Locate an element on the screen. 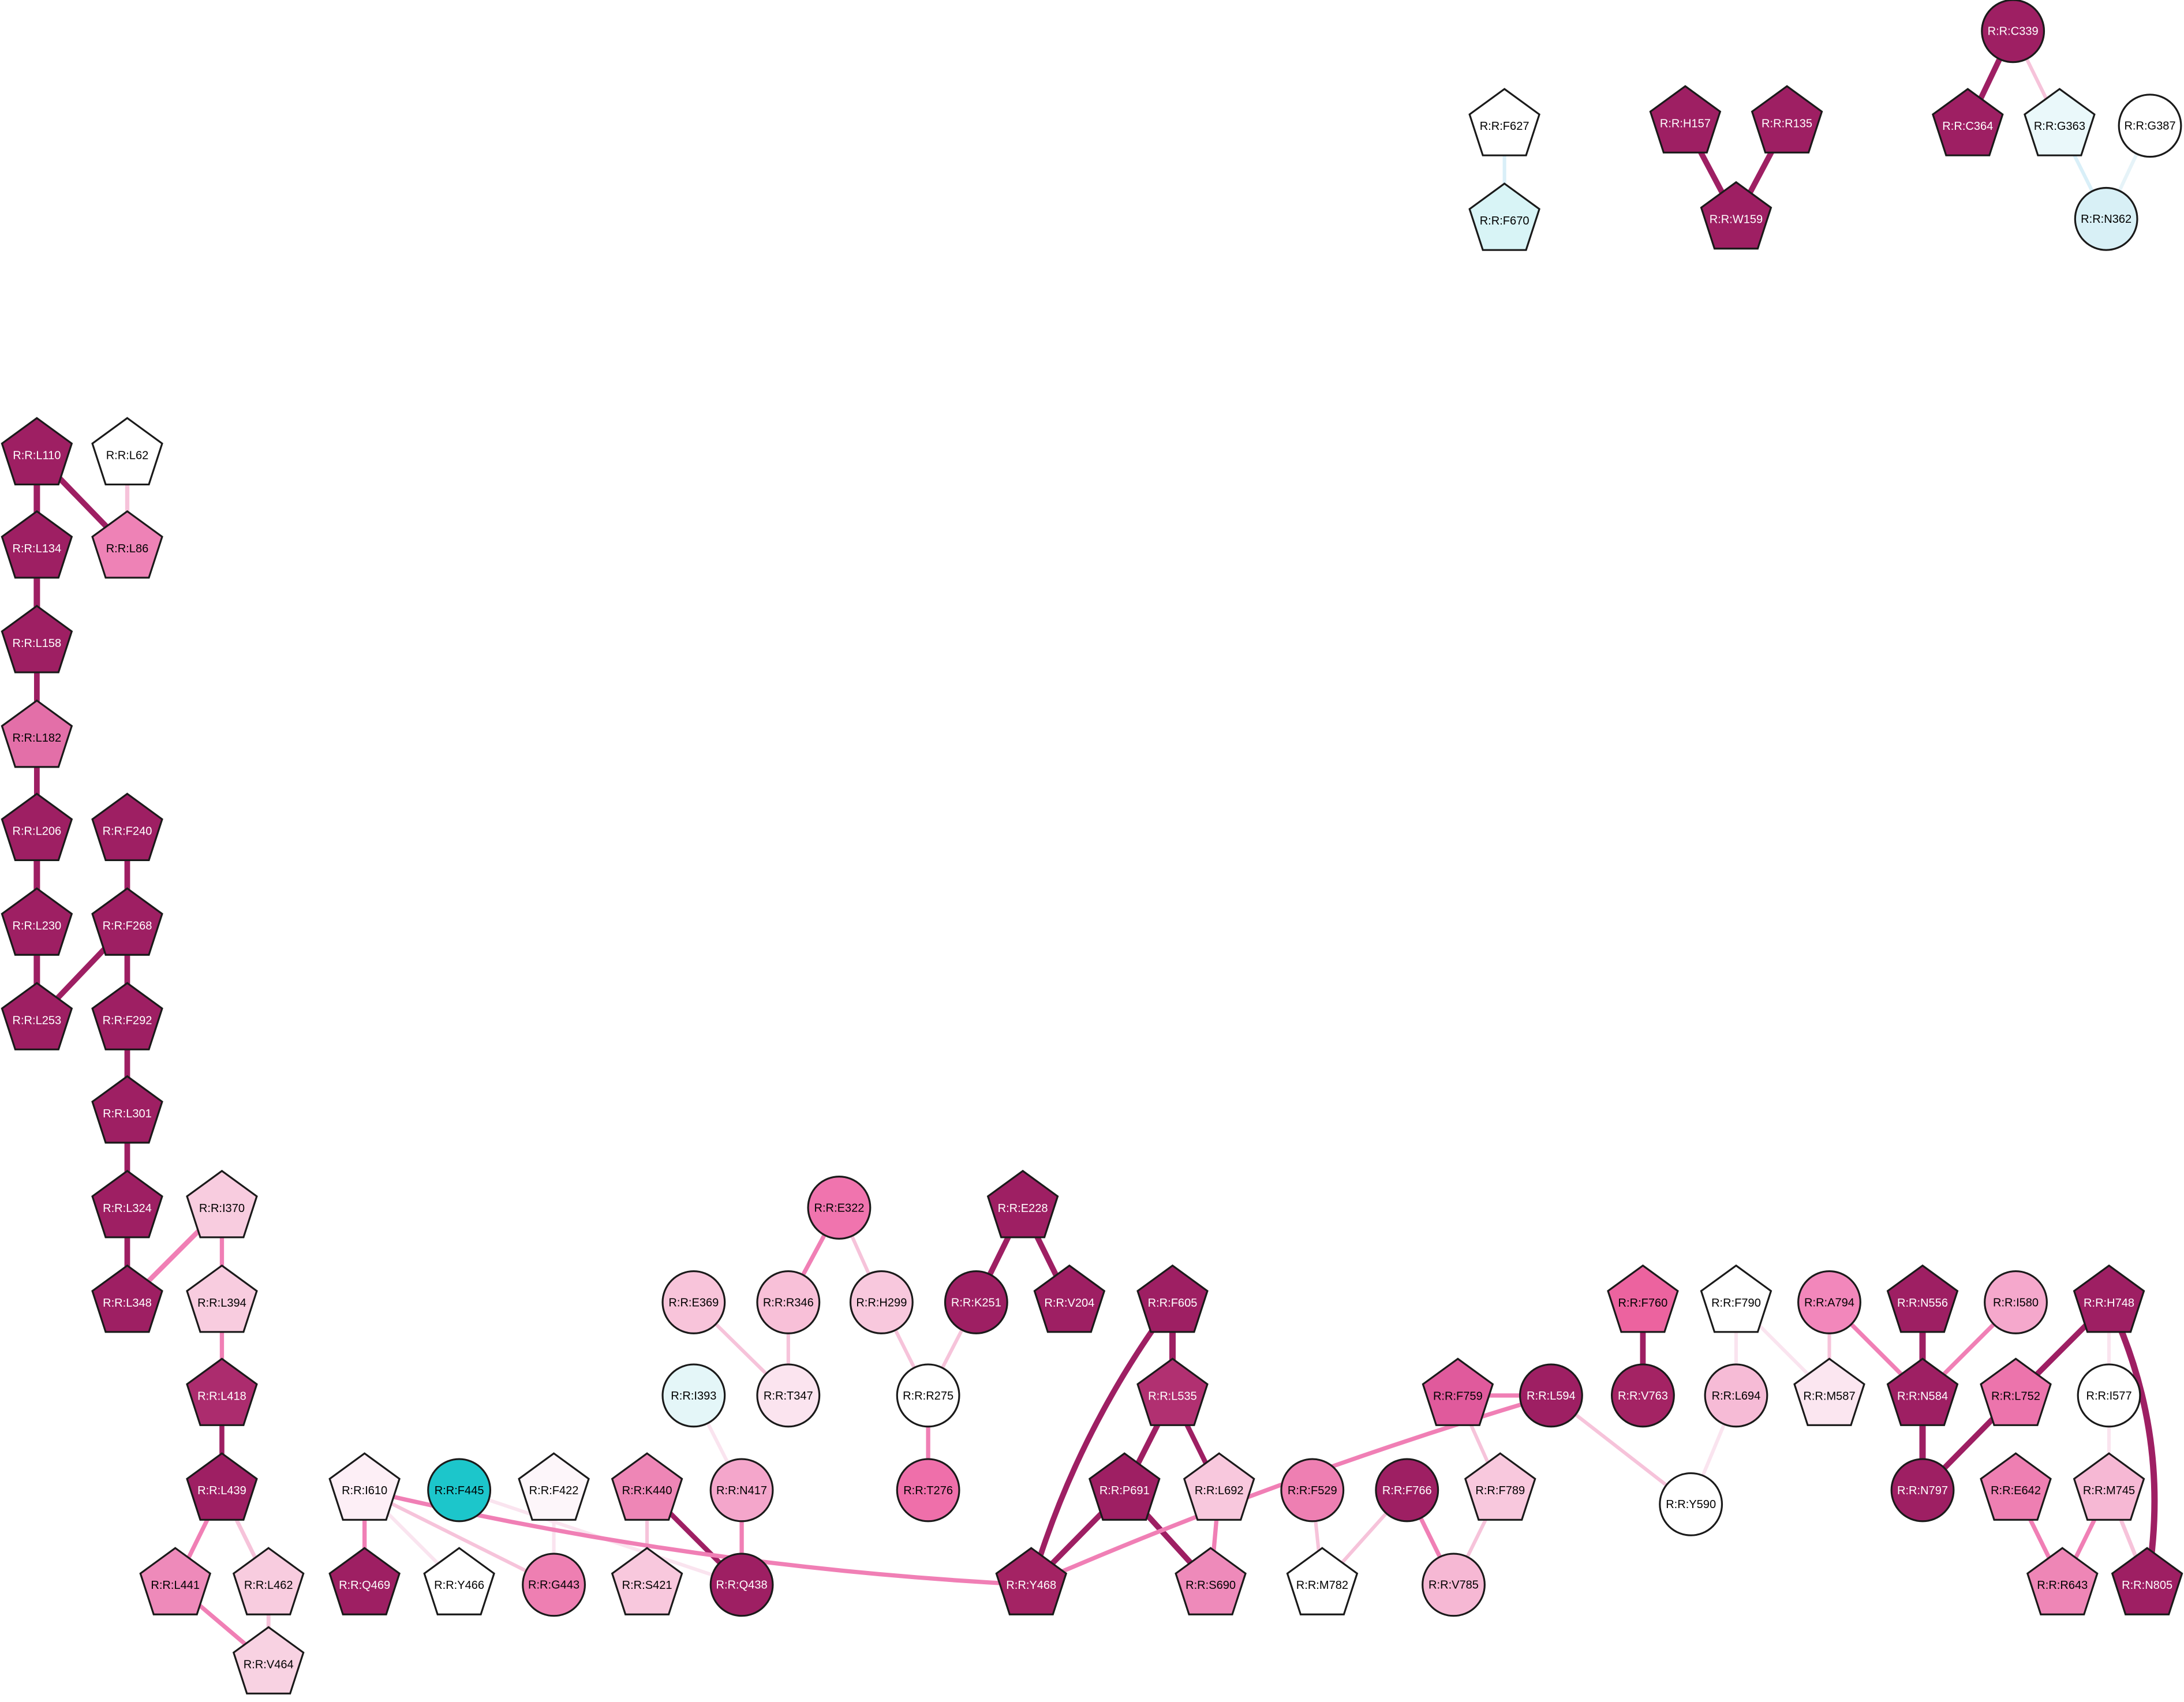  node-Y590: R:R:Y590 is located at coordinates (1691, 1504).